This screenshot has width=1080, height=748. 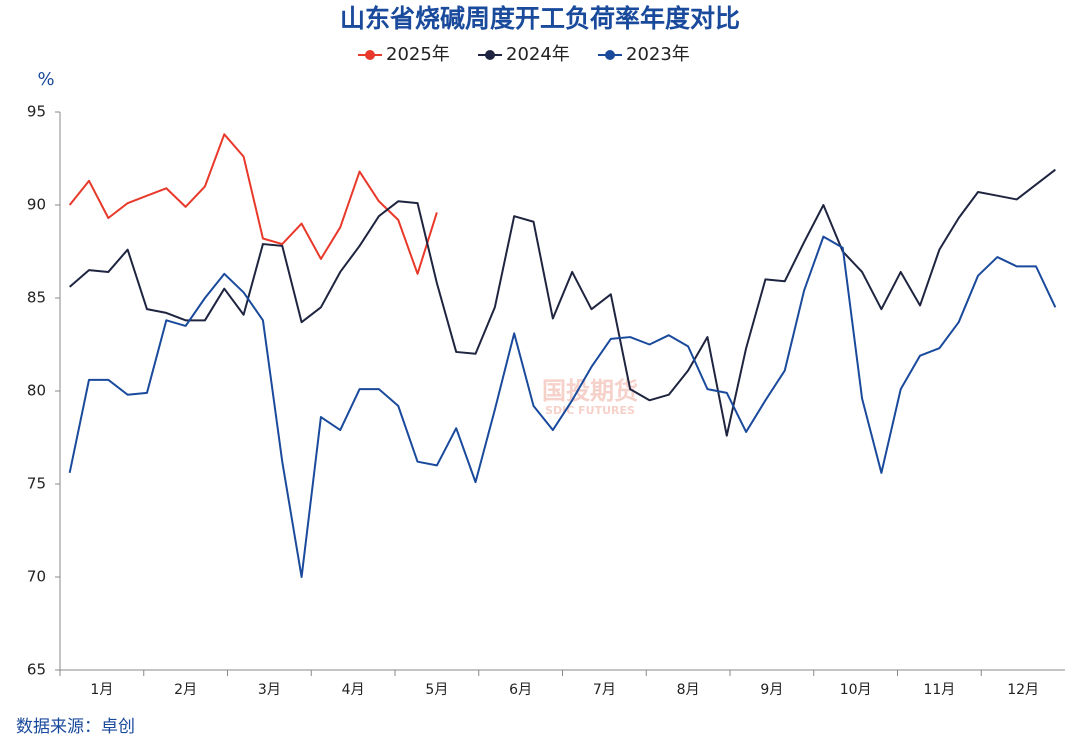 I want to click on x-tick-label: 9月, so click(x=771, y=690).